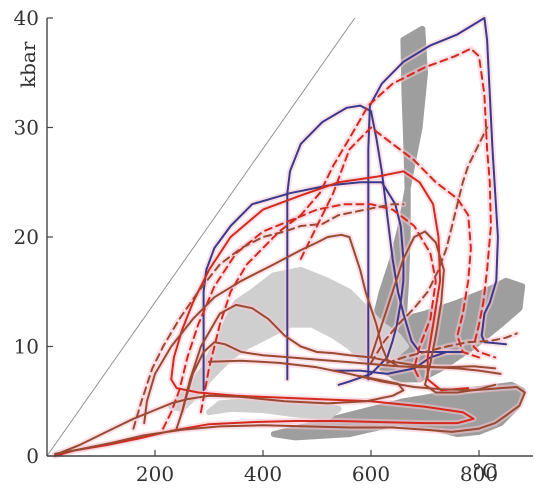 This screenshot has width=550, height=489. Describe the element at coordinates (26, 18) in the screenshot. I see `y-tick-label-4: 40` at that location.